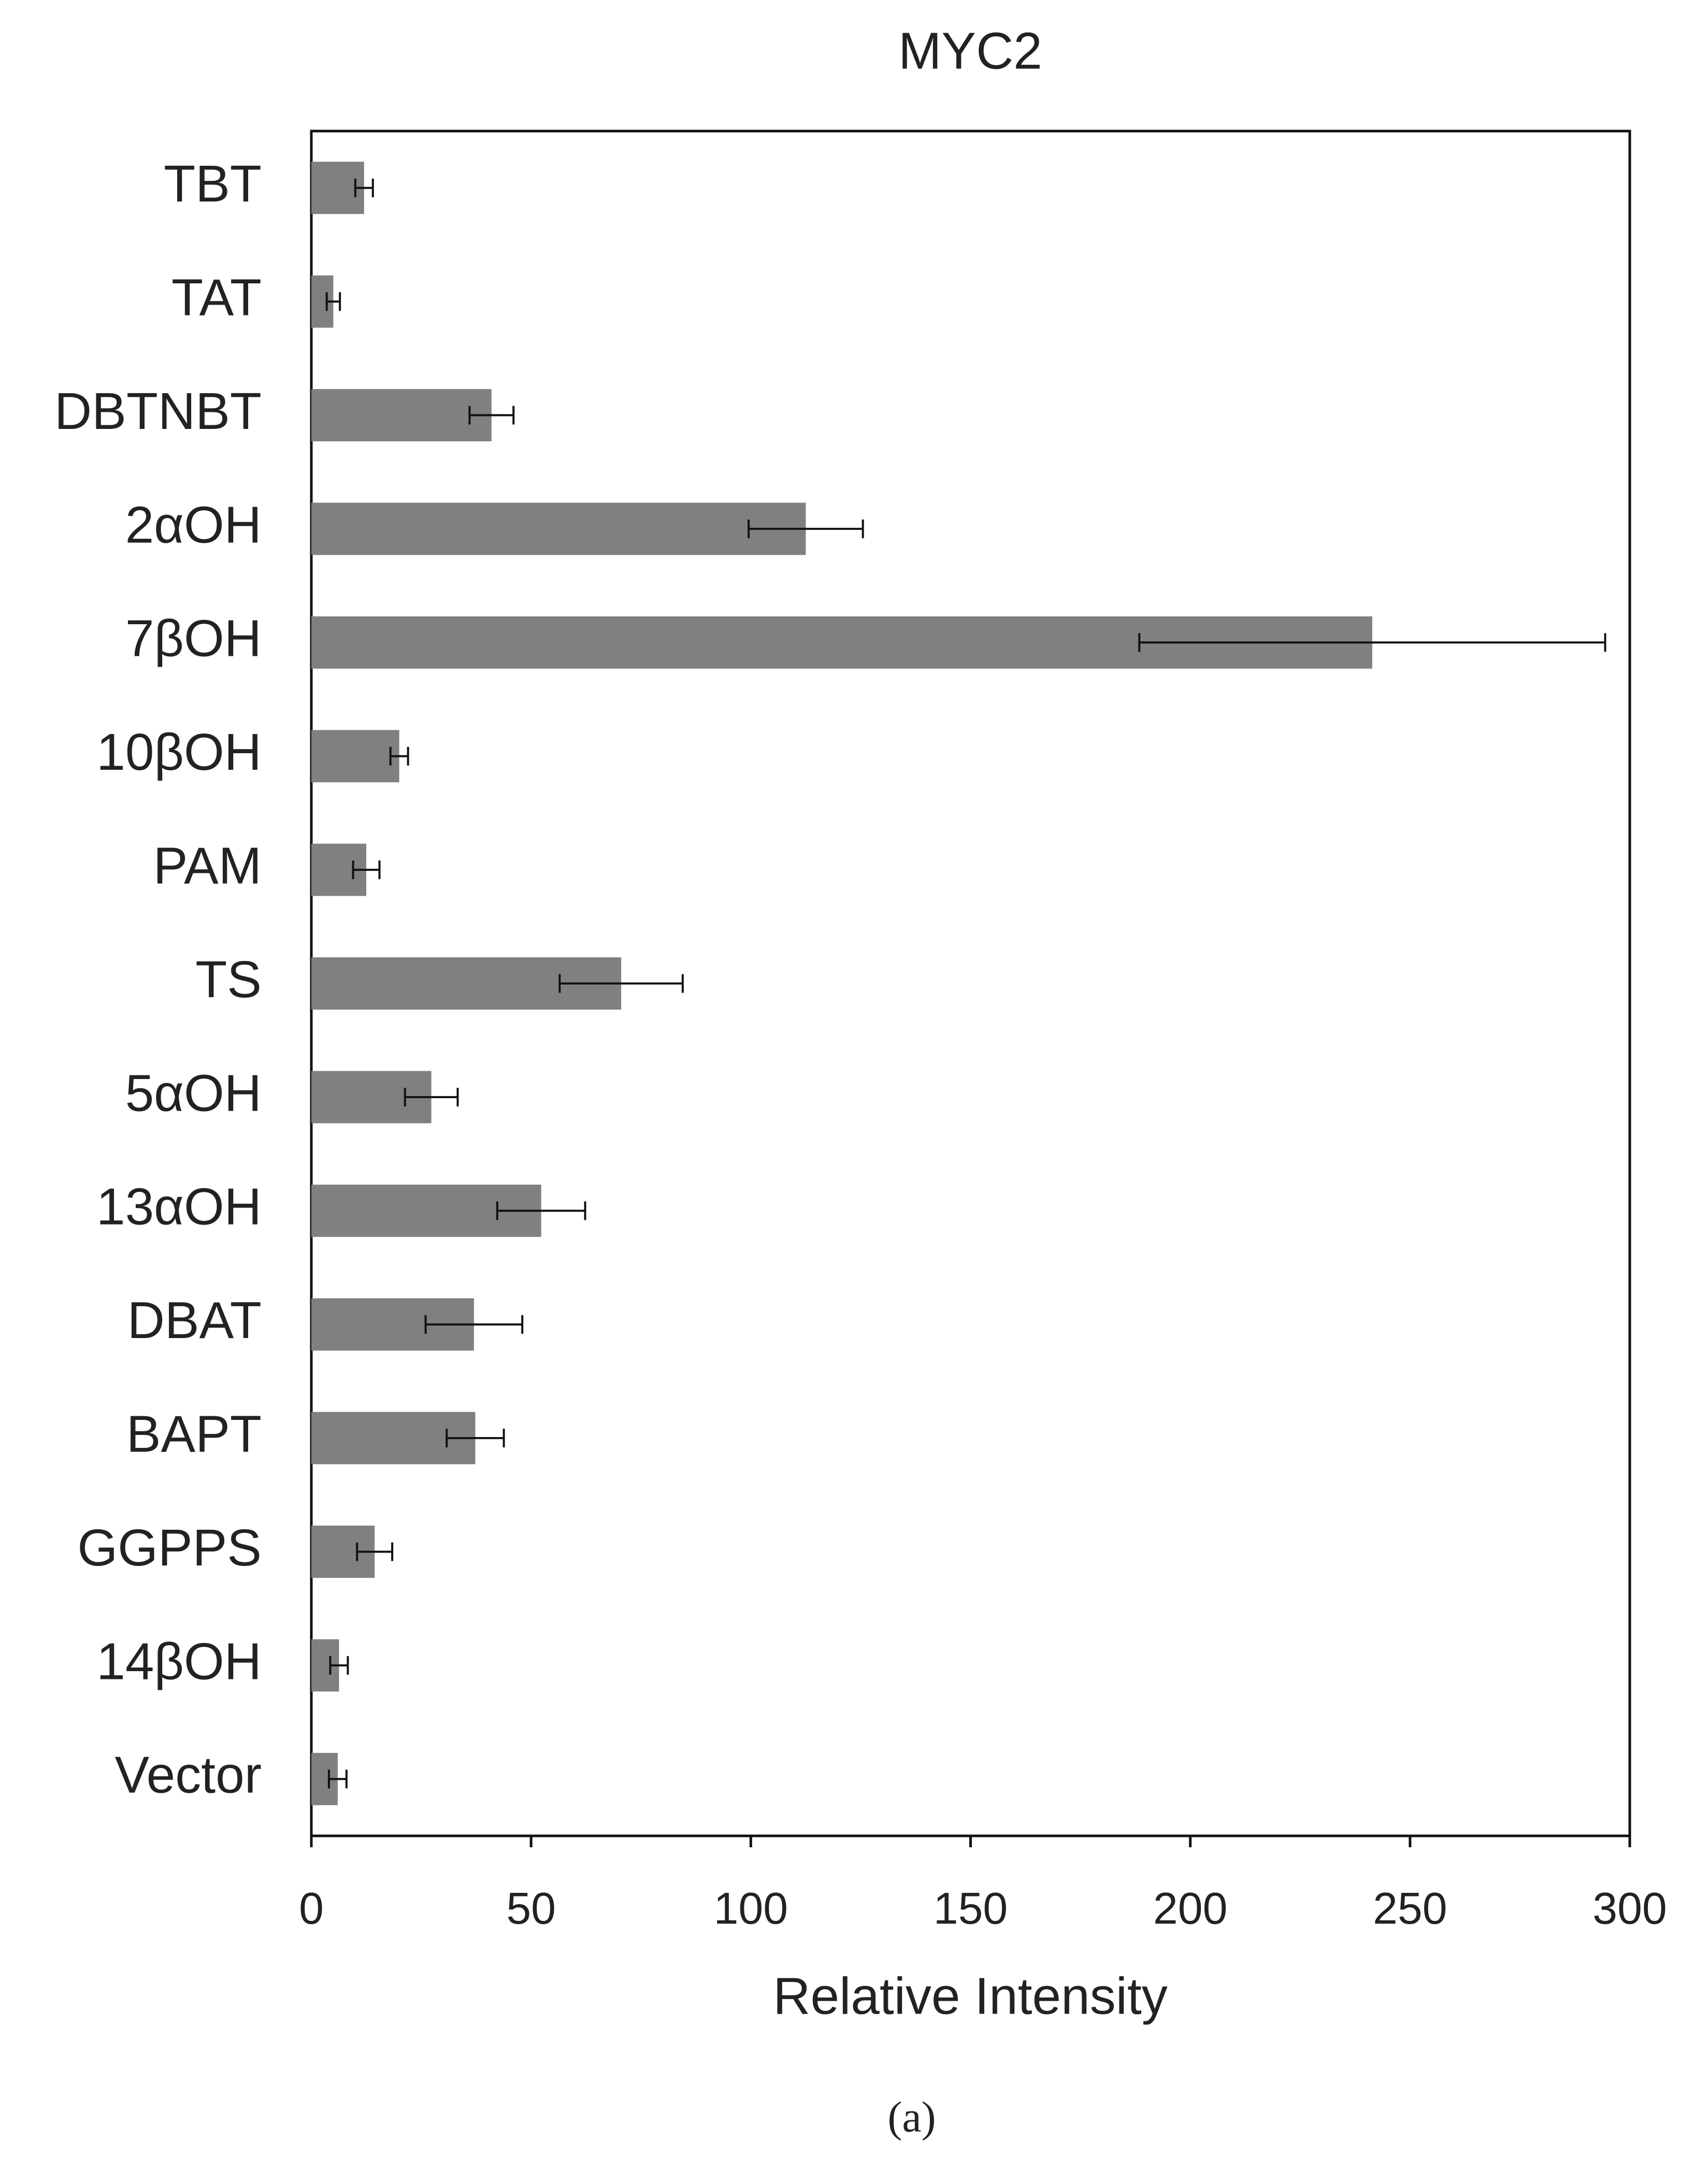  What do you see at coordinates (228, 980) in the screenshot?
I see `y-tick-label: TS` at bounding box center [228, 980].